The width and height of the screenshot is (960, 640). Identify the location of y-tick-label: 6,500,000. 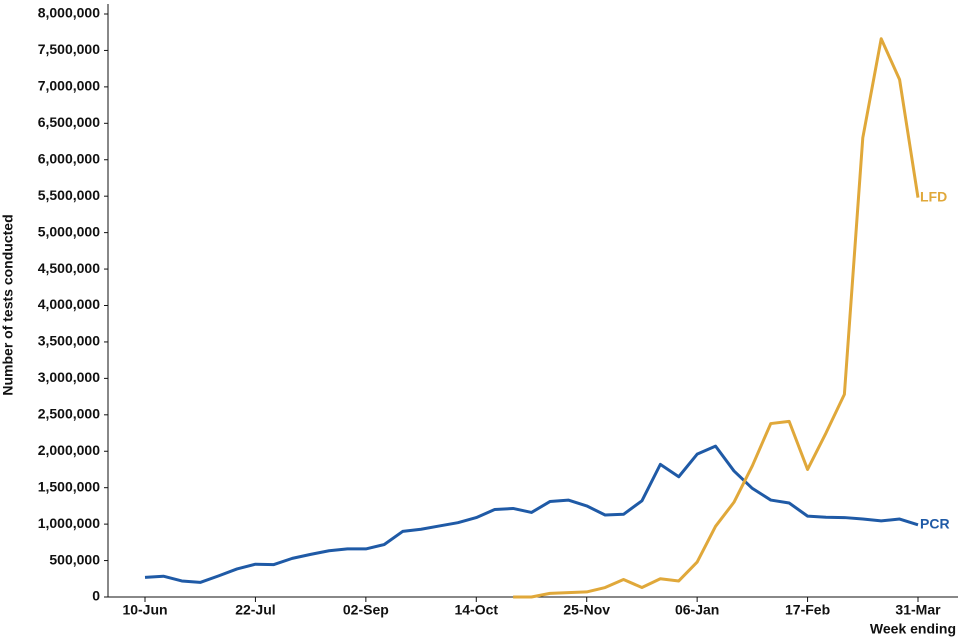
(69, 122).